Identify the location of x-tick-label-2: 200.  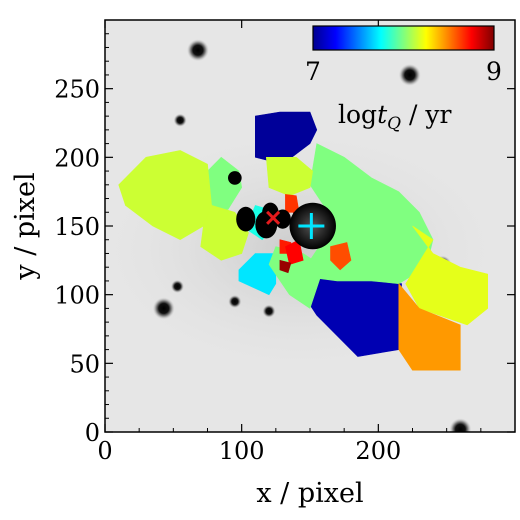
(378, 451).